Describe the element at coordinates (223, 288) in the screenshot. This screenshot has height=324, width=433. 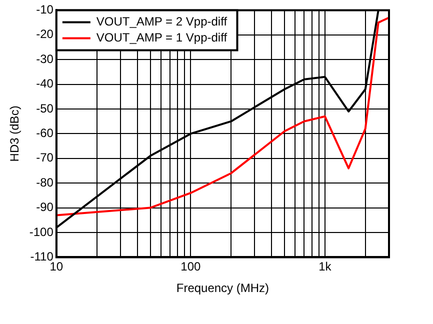
I see `x-axis-title: Frequency (MHz)` at that location.